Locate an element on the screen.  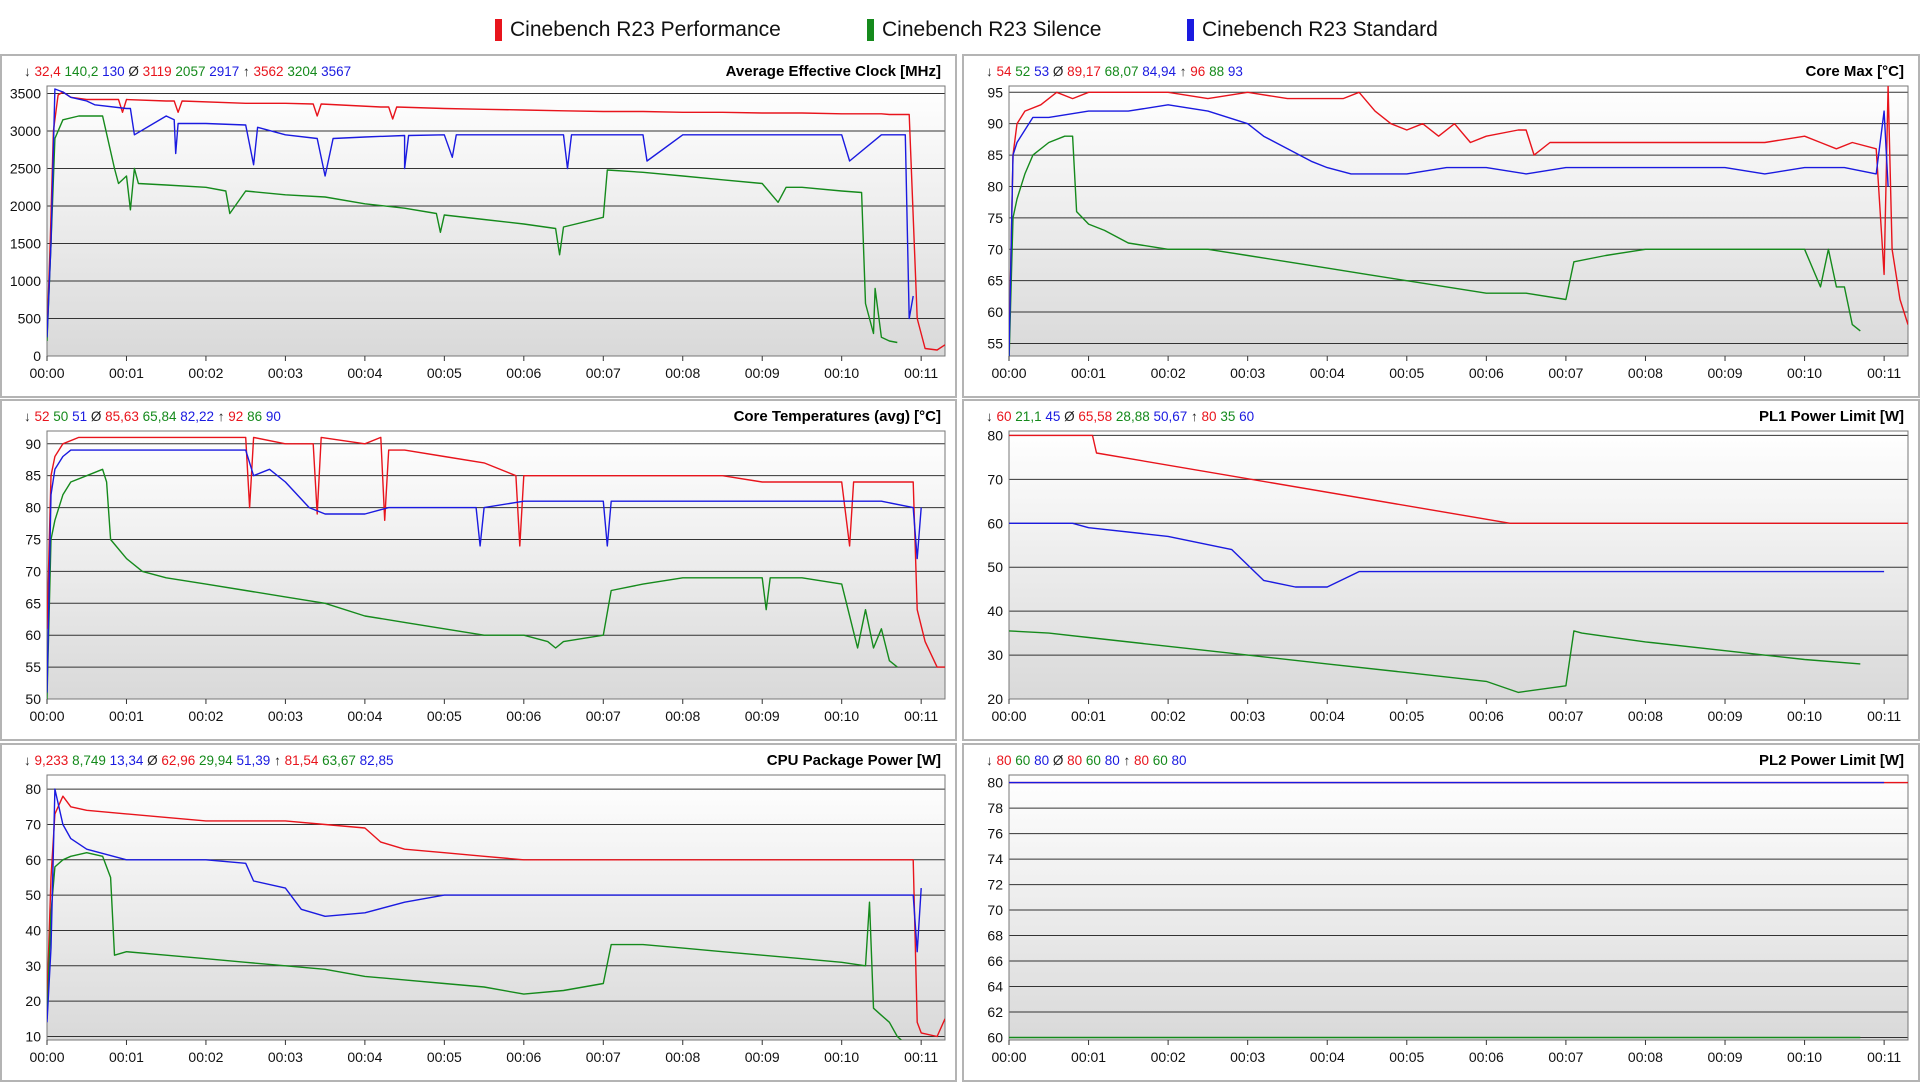
y-tick-label: 55 is located at coordinates (33, 667).